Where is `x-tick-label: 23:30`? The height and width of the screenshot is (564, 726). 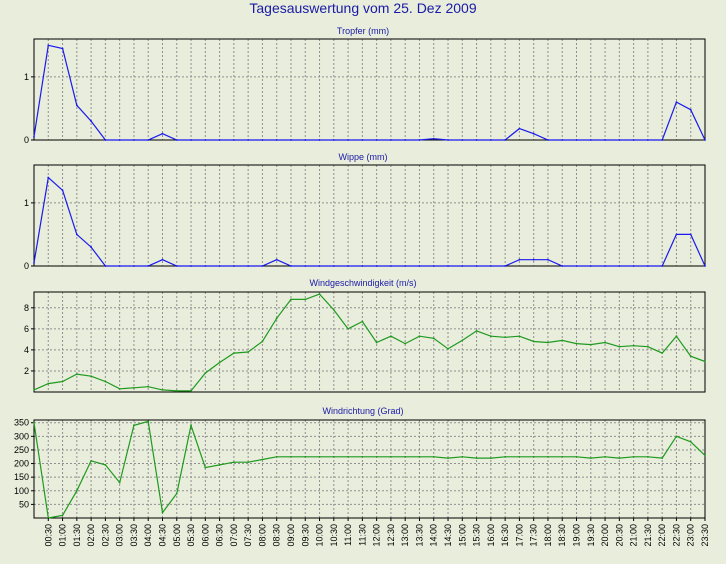 x-tick-label: 23:30 is located at coordinates (705, 535).